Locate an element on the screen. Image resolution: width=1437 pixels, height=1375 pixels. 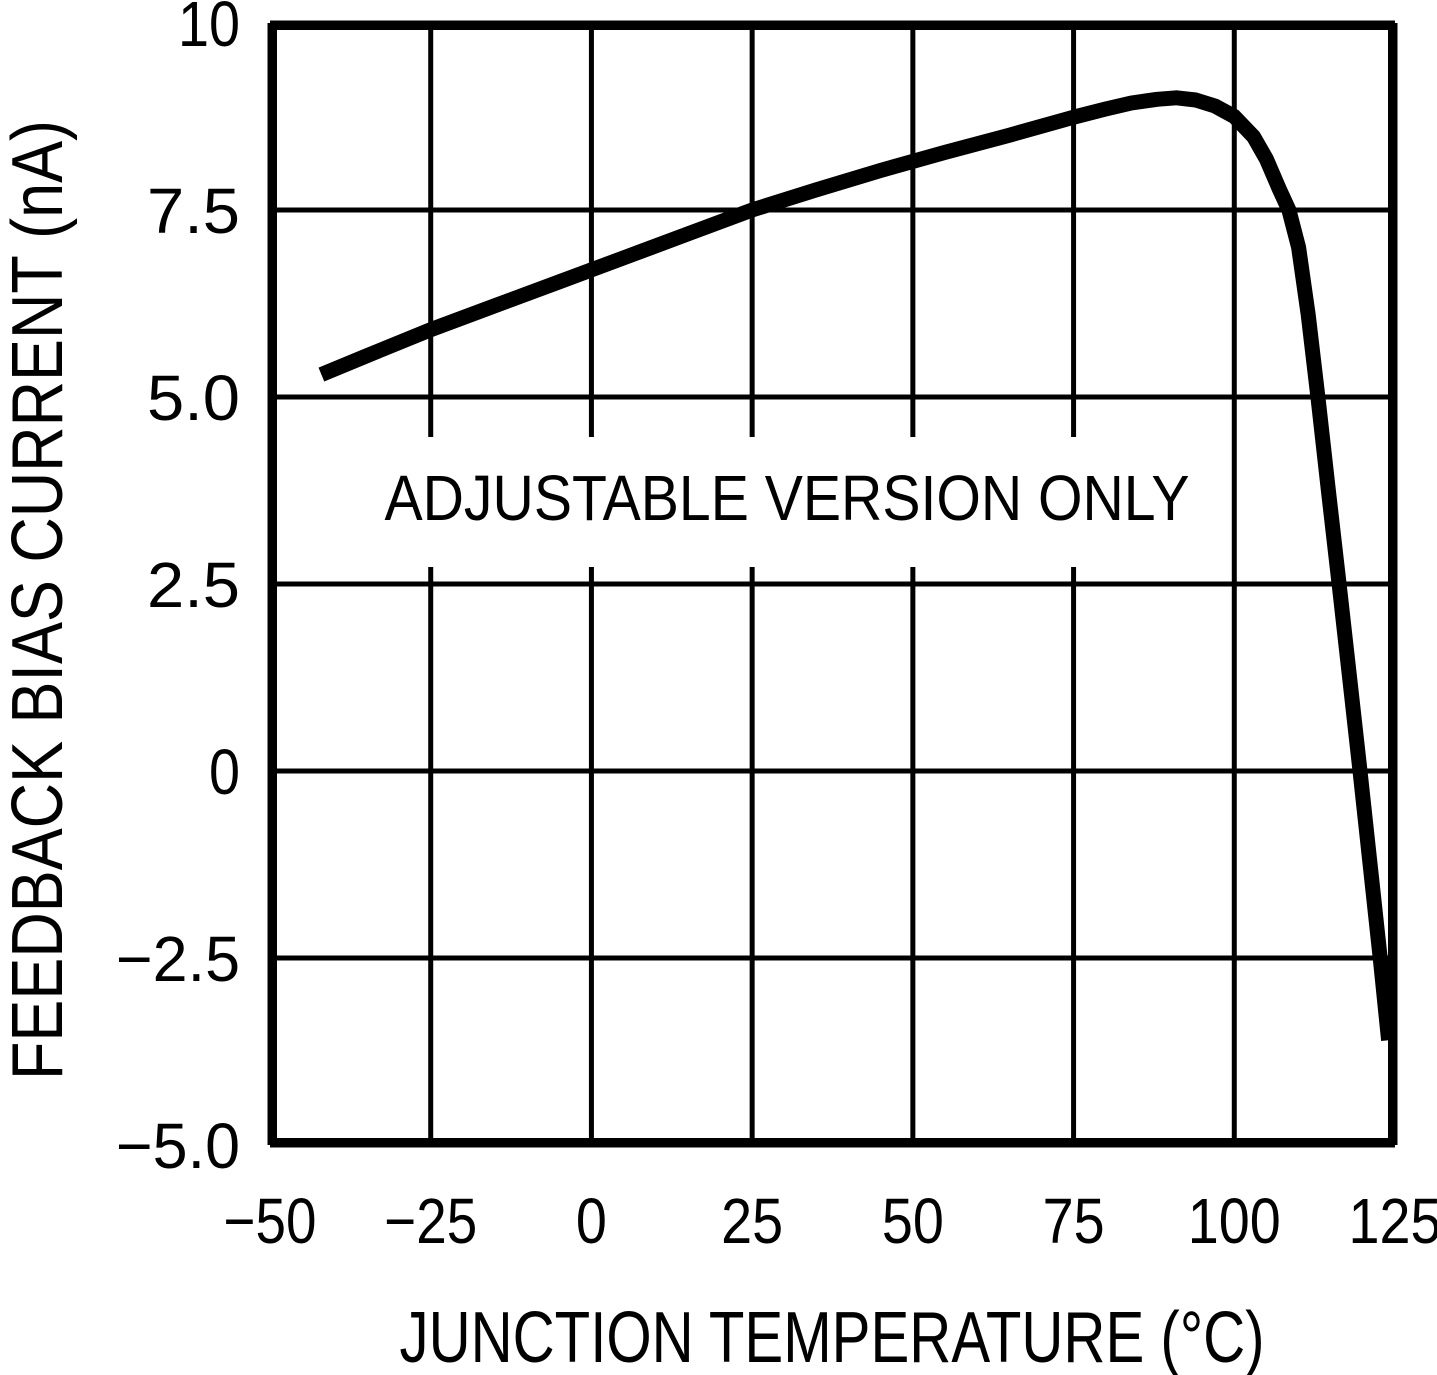
annotation-background is located at coordinates (787, 502).